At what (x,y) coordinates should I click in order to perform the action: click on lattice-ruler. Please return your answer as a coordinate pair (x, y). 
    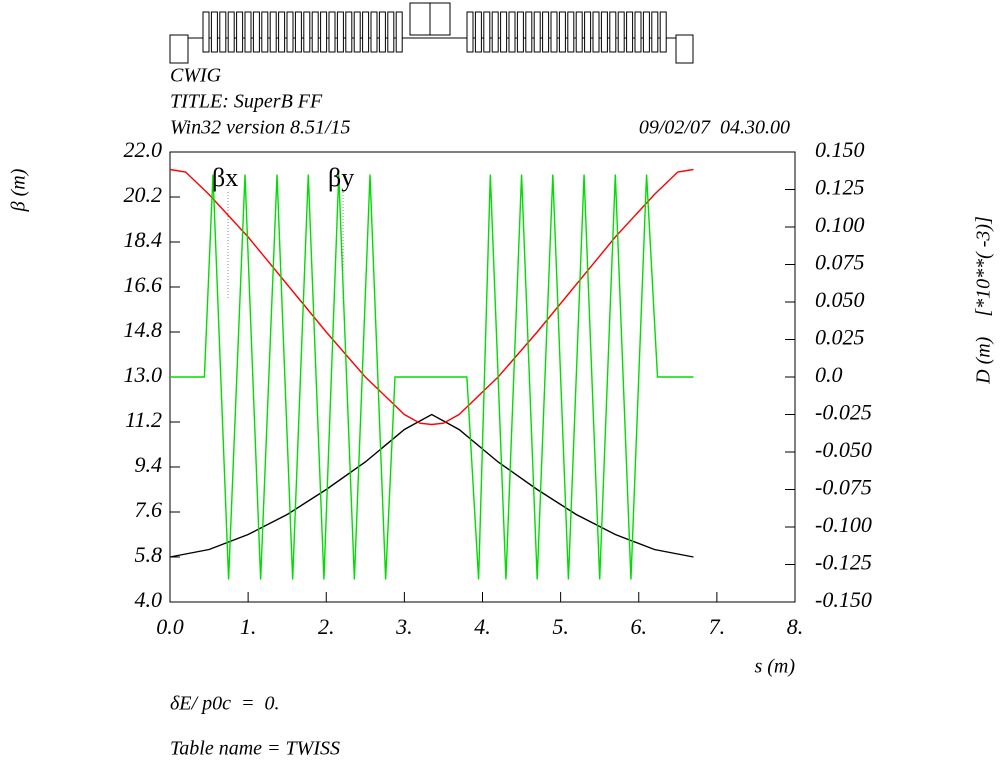
    Looking at the image, I should click on (431, 33).